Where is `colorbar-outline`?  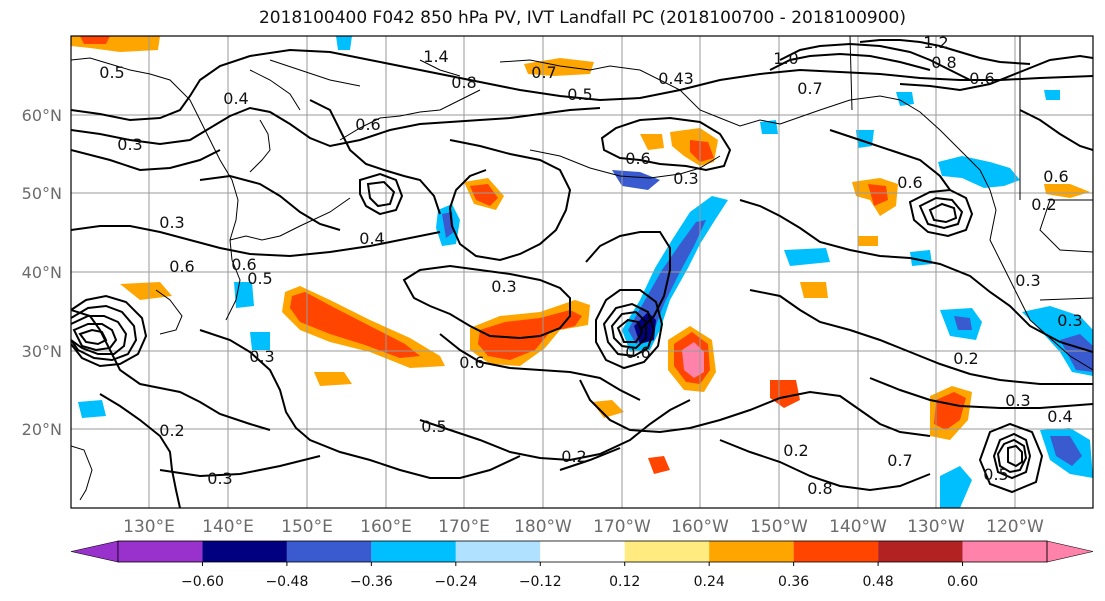 colorbar-outline is located at coordinates (582, 551).